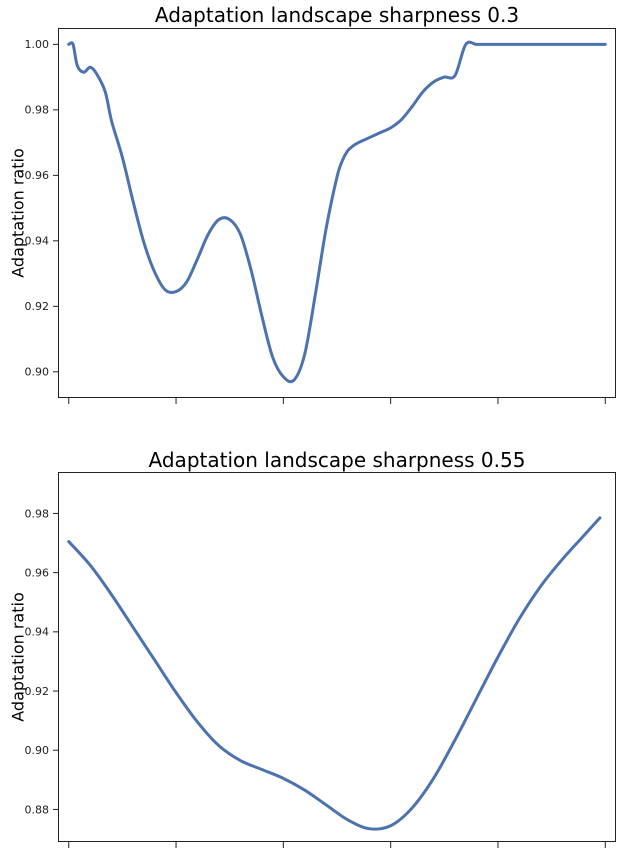 The height and width of the screenshot is (856, 622). What do you see at coordinates (337, 460) in the screenshot?
I see `chart-title: Adaptation landscape sharpness 0.55` at bounding box center [337, 460].